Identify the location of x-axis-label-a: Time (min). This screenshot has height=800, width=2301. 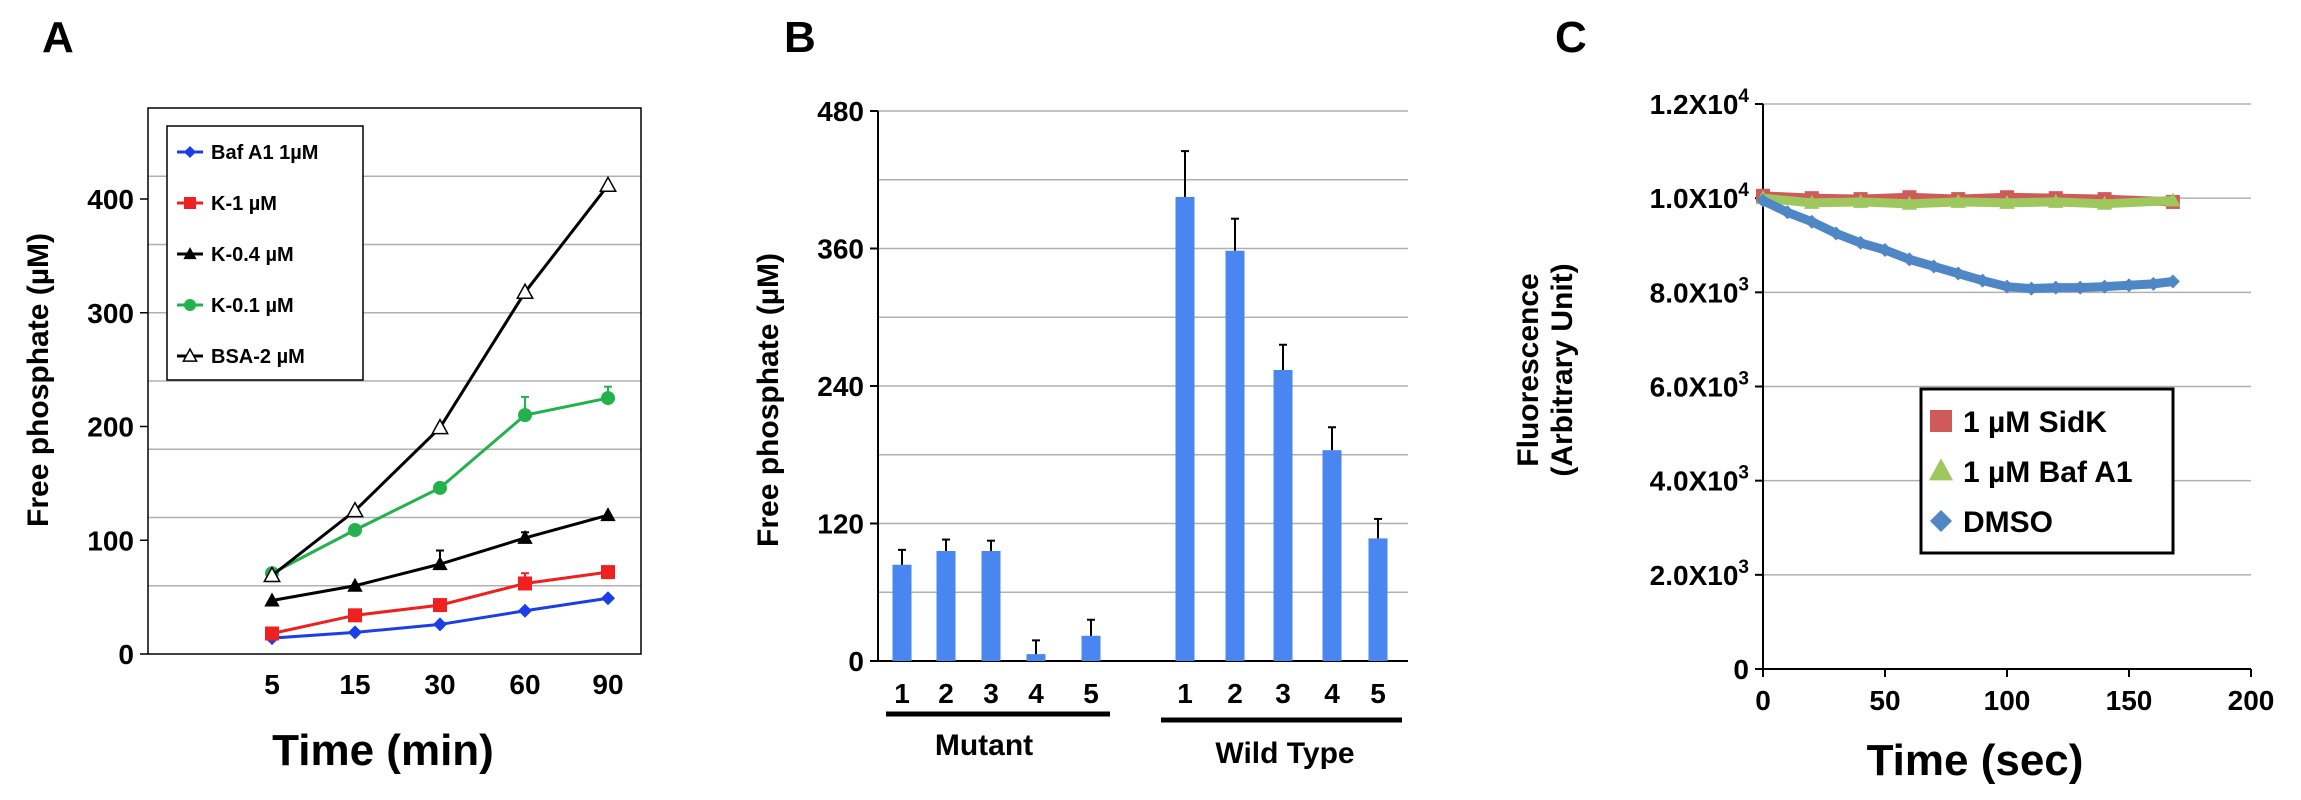
(383, 750).